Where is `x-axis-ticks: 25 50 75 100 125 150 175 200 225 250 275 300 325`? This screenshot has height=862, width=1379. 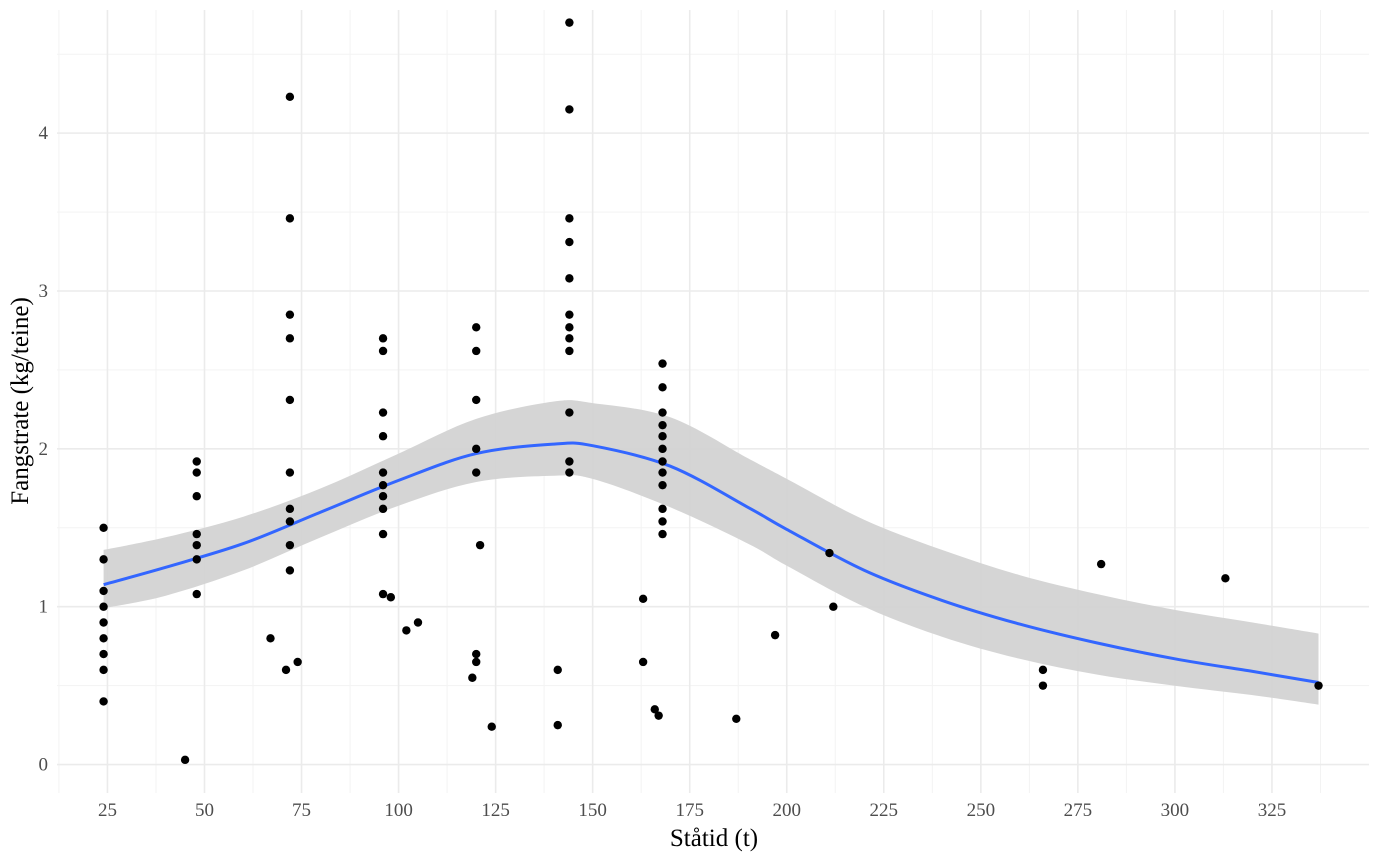 x-axis-ticks: 25 50 75 100 125 150 175 200 225 250 275 300 325 is located at coordinates (692, 810).